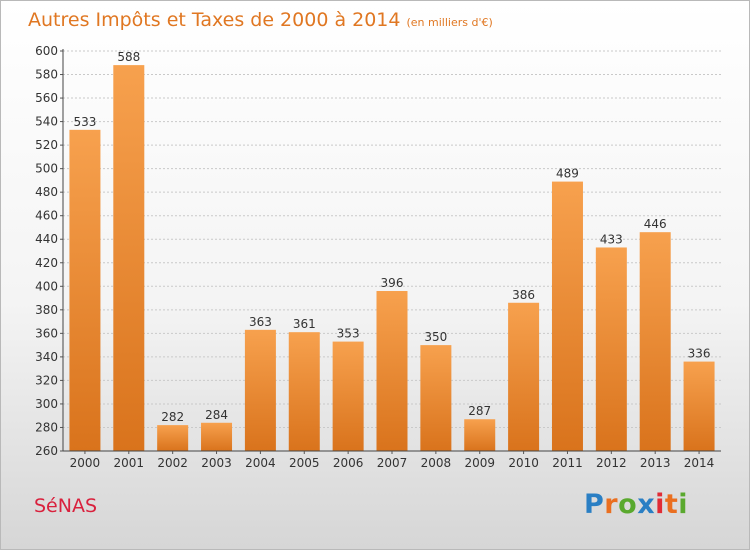  What do you see at coordinates (449, 22) in the screenshot?
I see `unit-label: (en milliers d'€)` at bounding box center [449, 22].